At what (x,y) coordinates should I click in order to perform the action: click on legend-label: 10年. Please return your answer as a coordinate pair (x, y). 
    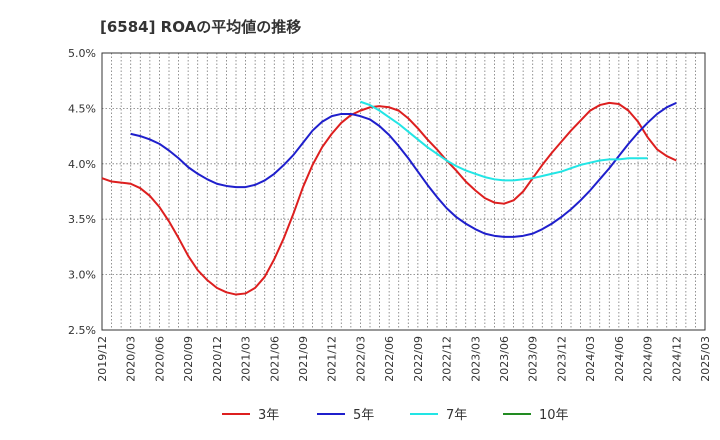
    Looking at the image, I should click on (554, 415).